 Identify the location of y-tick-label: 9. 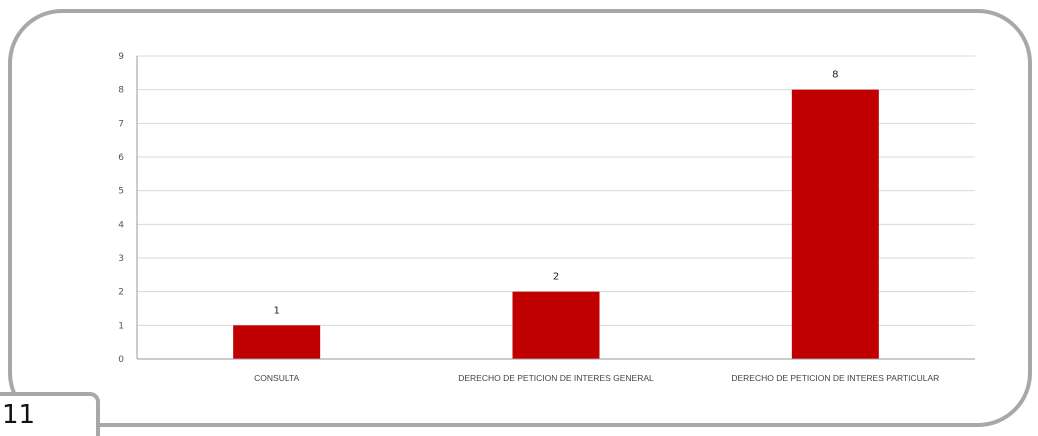
(121, 57).